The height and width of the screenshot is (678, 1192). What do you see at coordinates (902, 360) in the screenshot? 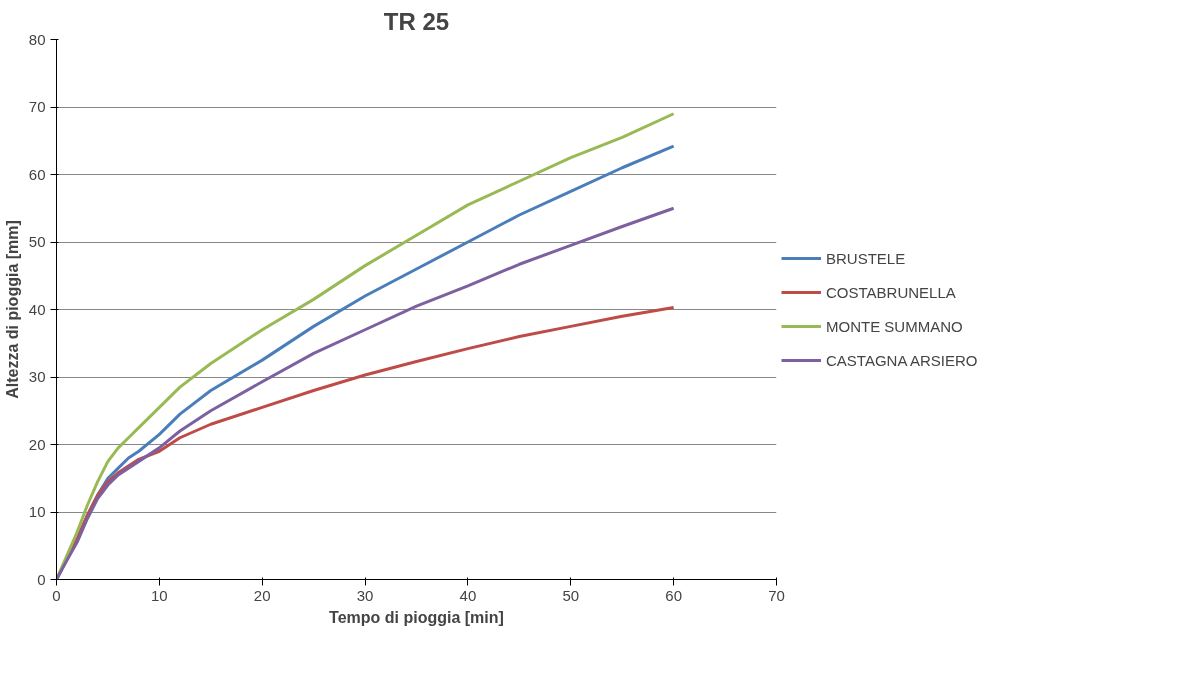
I see `legend-label: CASTAGNA ARSIERO` at bounding box center [902, 360].